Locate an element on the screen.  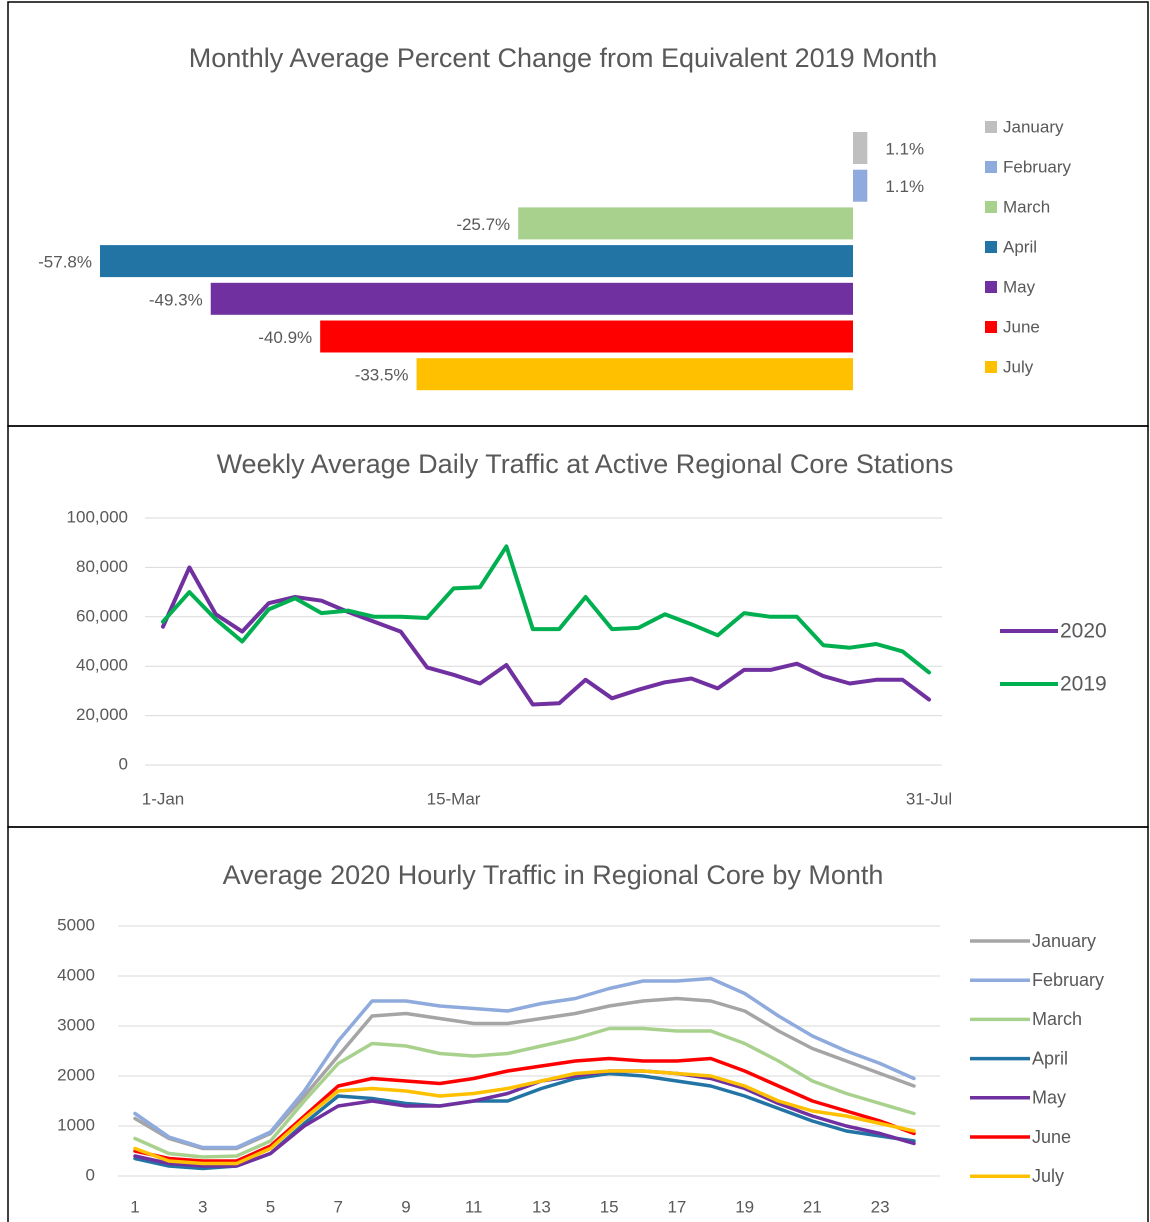
x-tick-label: 9 is located at coordinates (405, 1206).